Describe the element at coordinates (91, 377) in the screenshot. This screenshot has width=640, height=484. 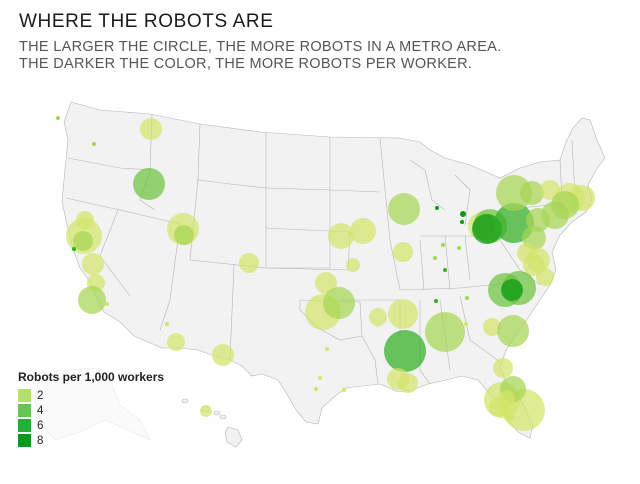
I see `legend-title: Robots per 1,000 workers` at that location.